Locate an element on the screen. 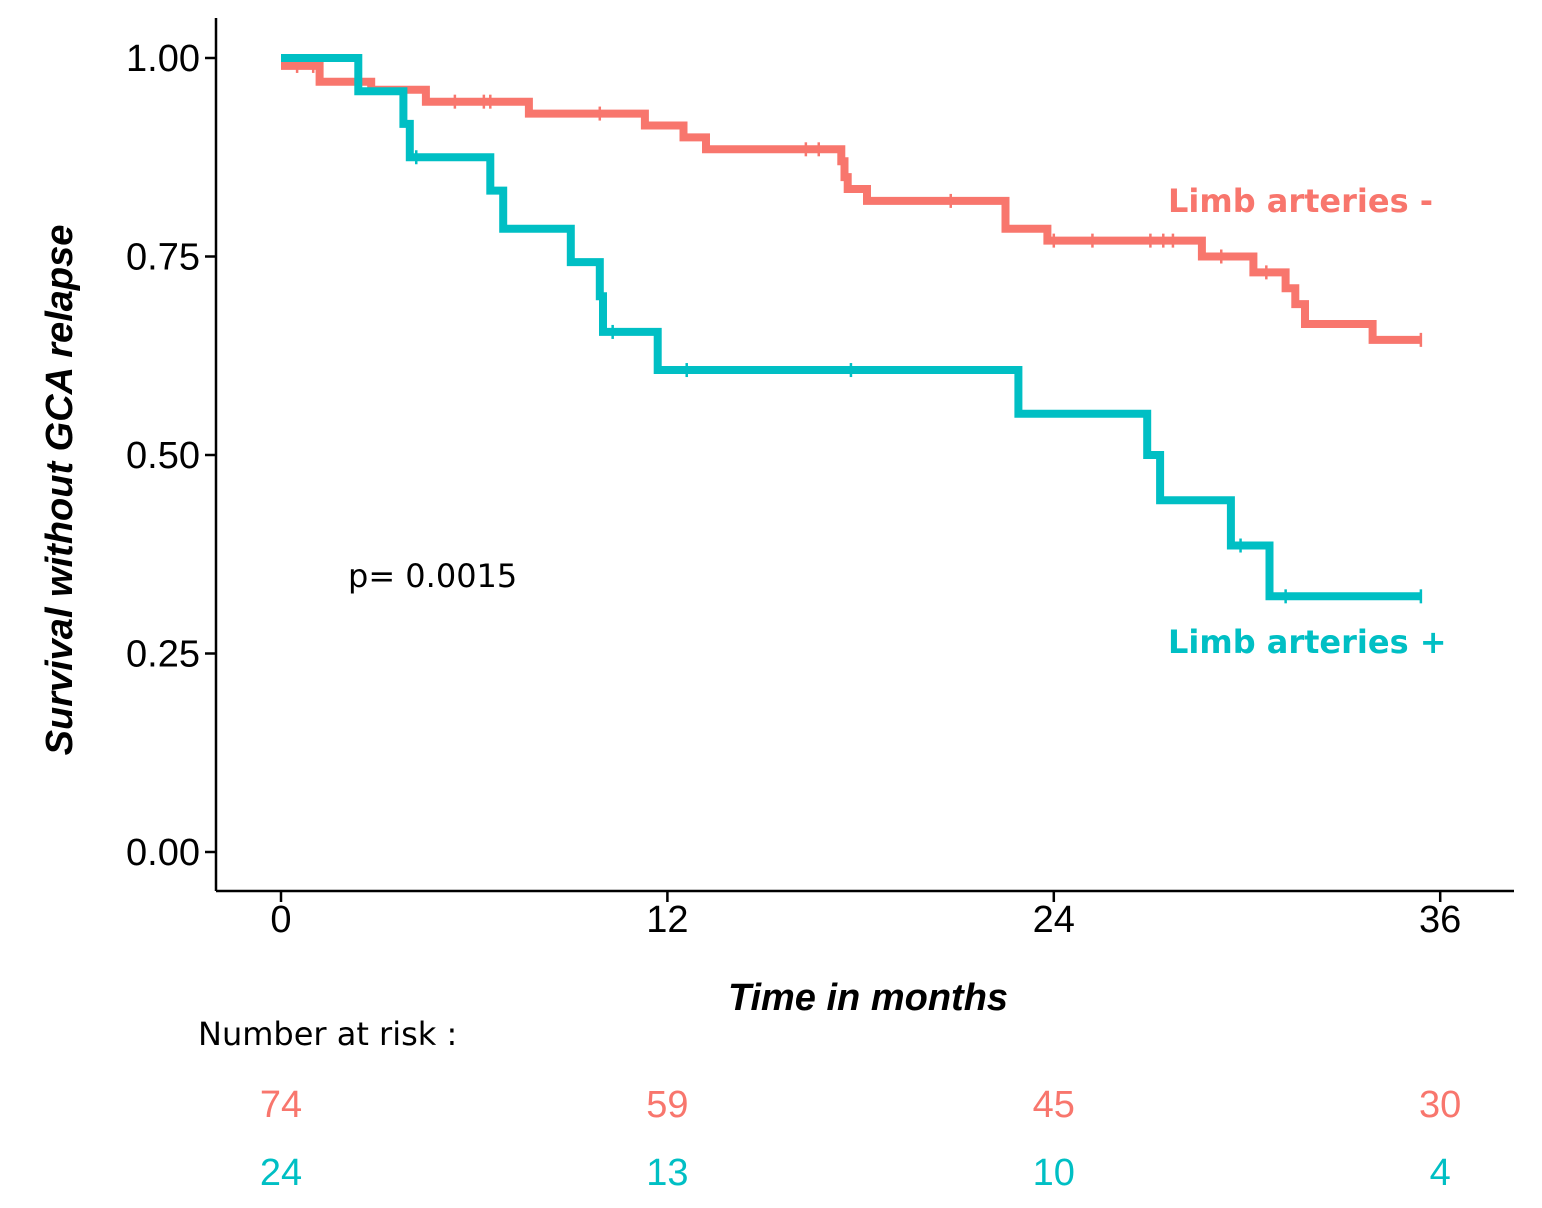 This screenshot has width=1542, height=1208. group-label-negative: Limb arteries - is located at coordinates (1300, 201).